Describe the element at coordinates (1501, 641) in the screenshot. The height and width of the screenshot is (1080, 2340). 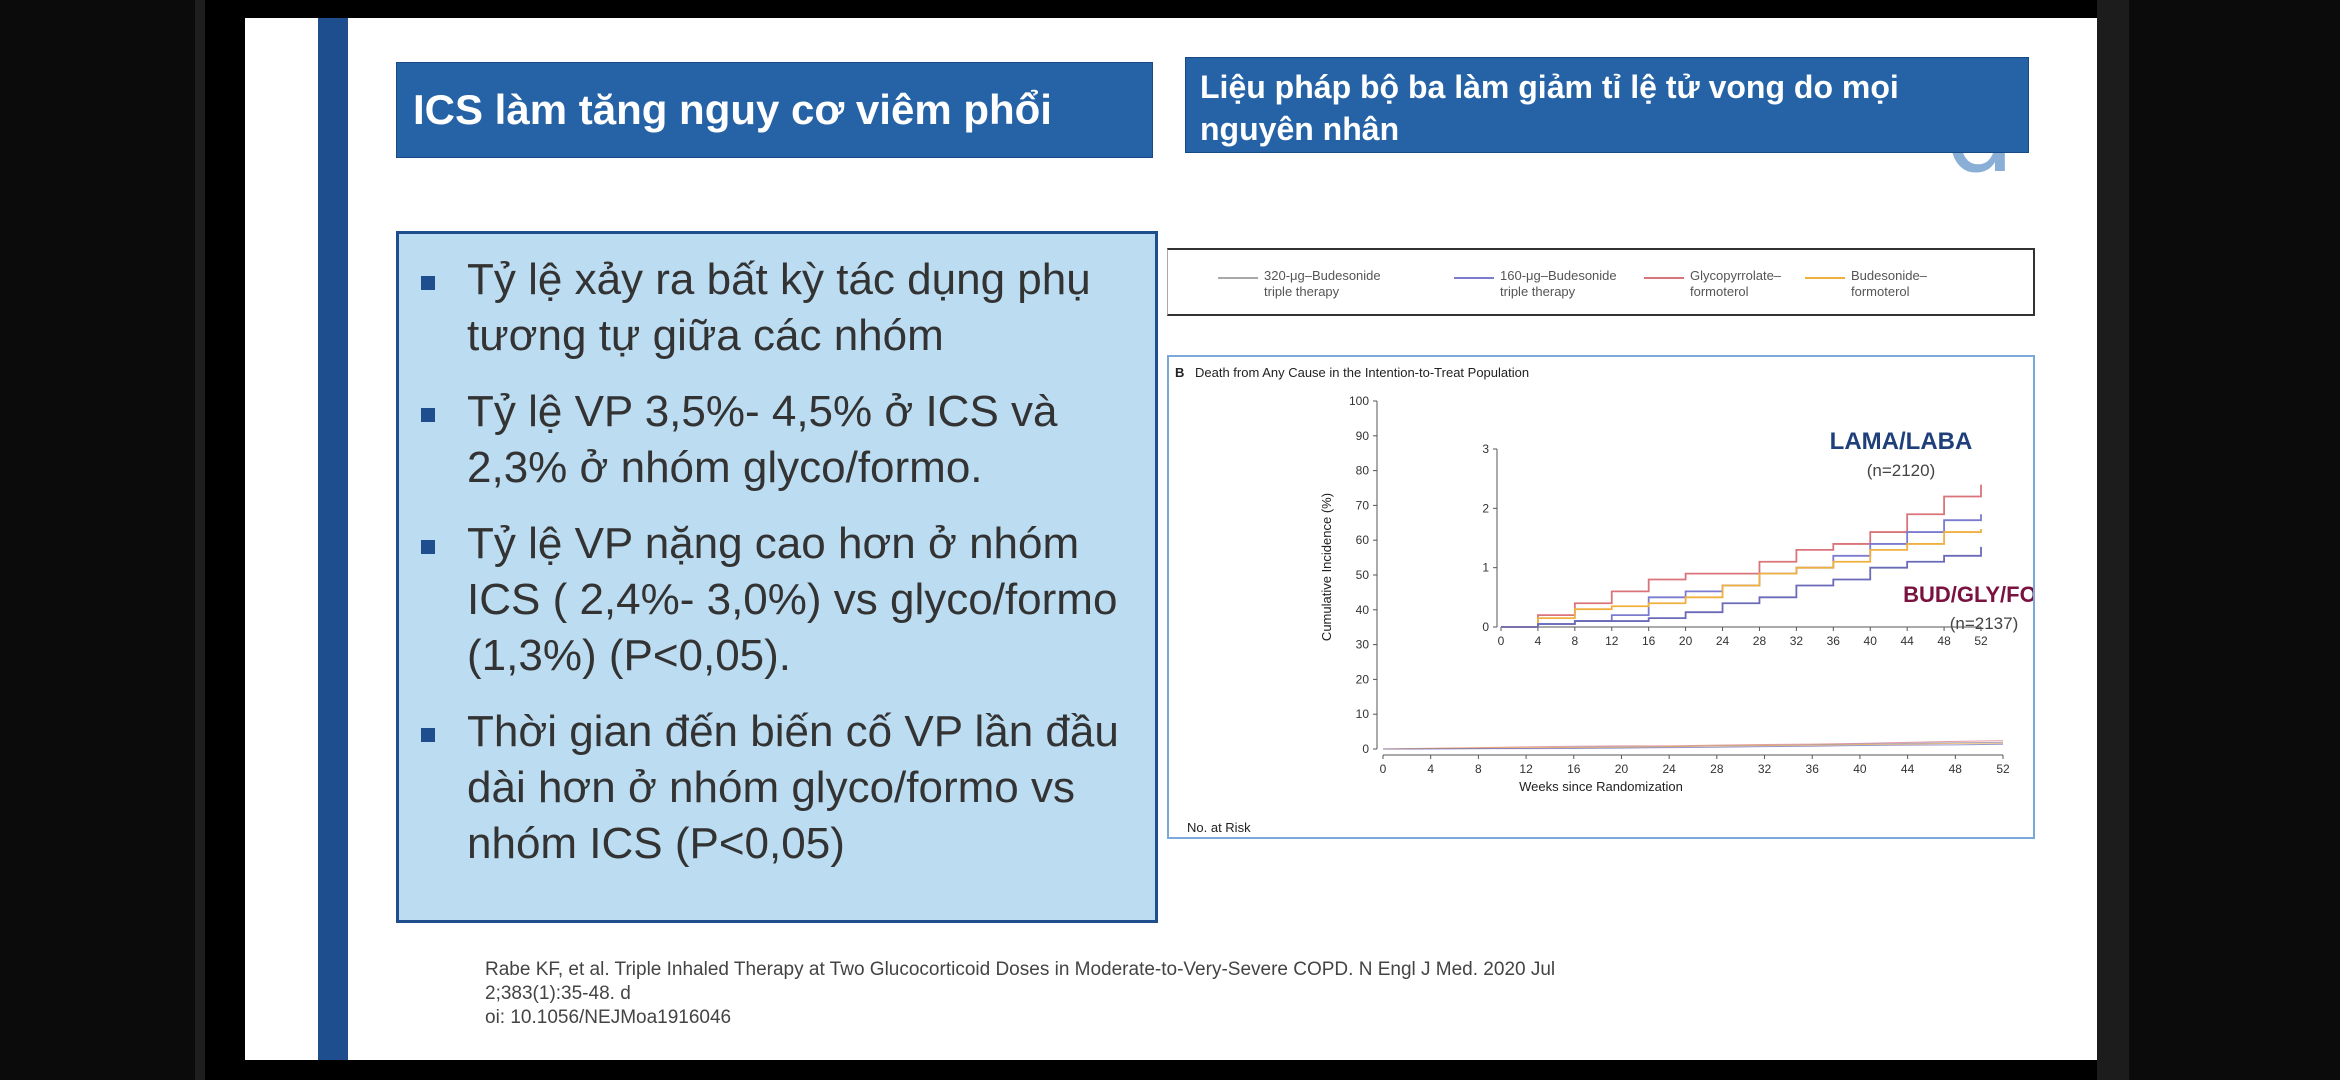
I see `inset-x-tick-label: 0` at that location.